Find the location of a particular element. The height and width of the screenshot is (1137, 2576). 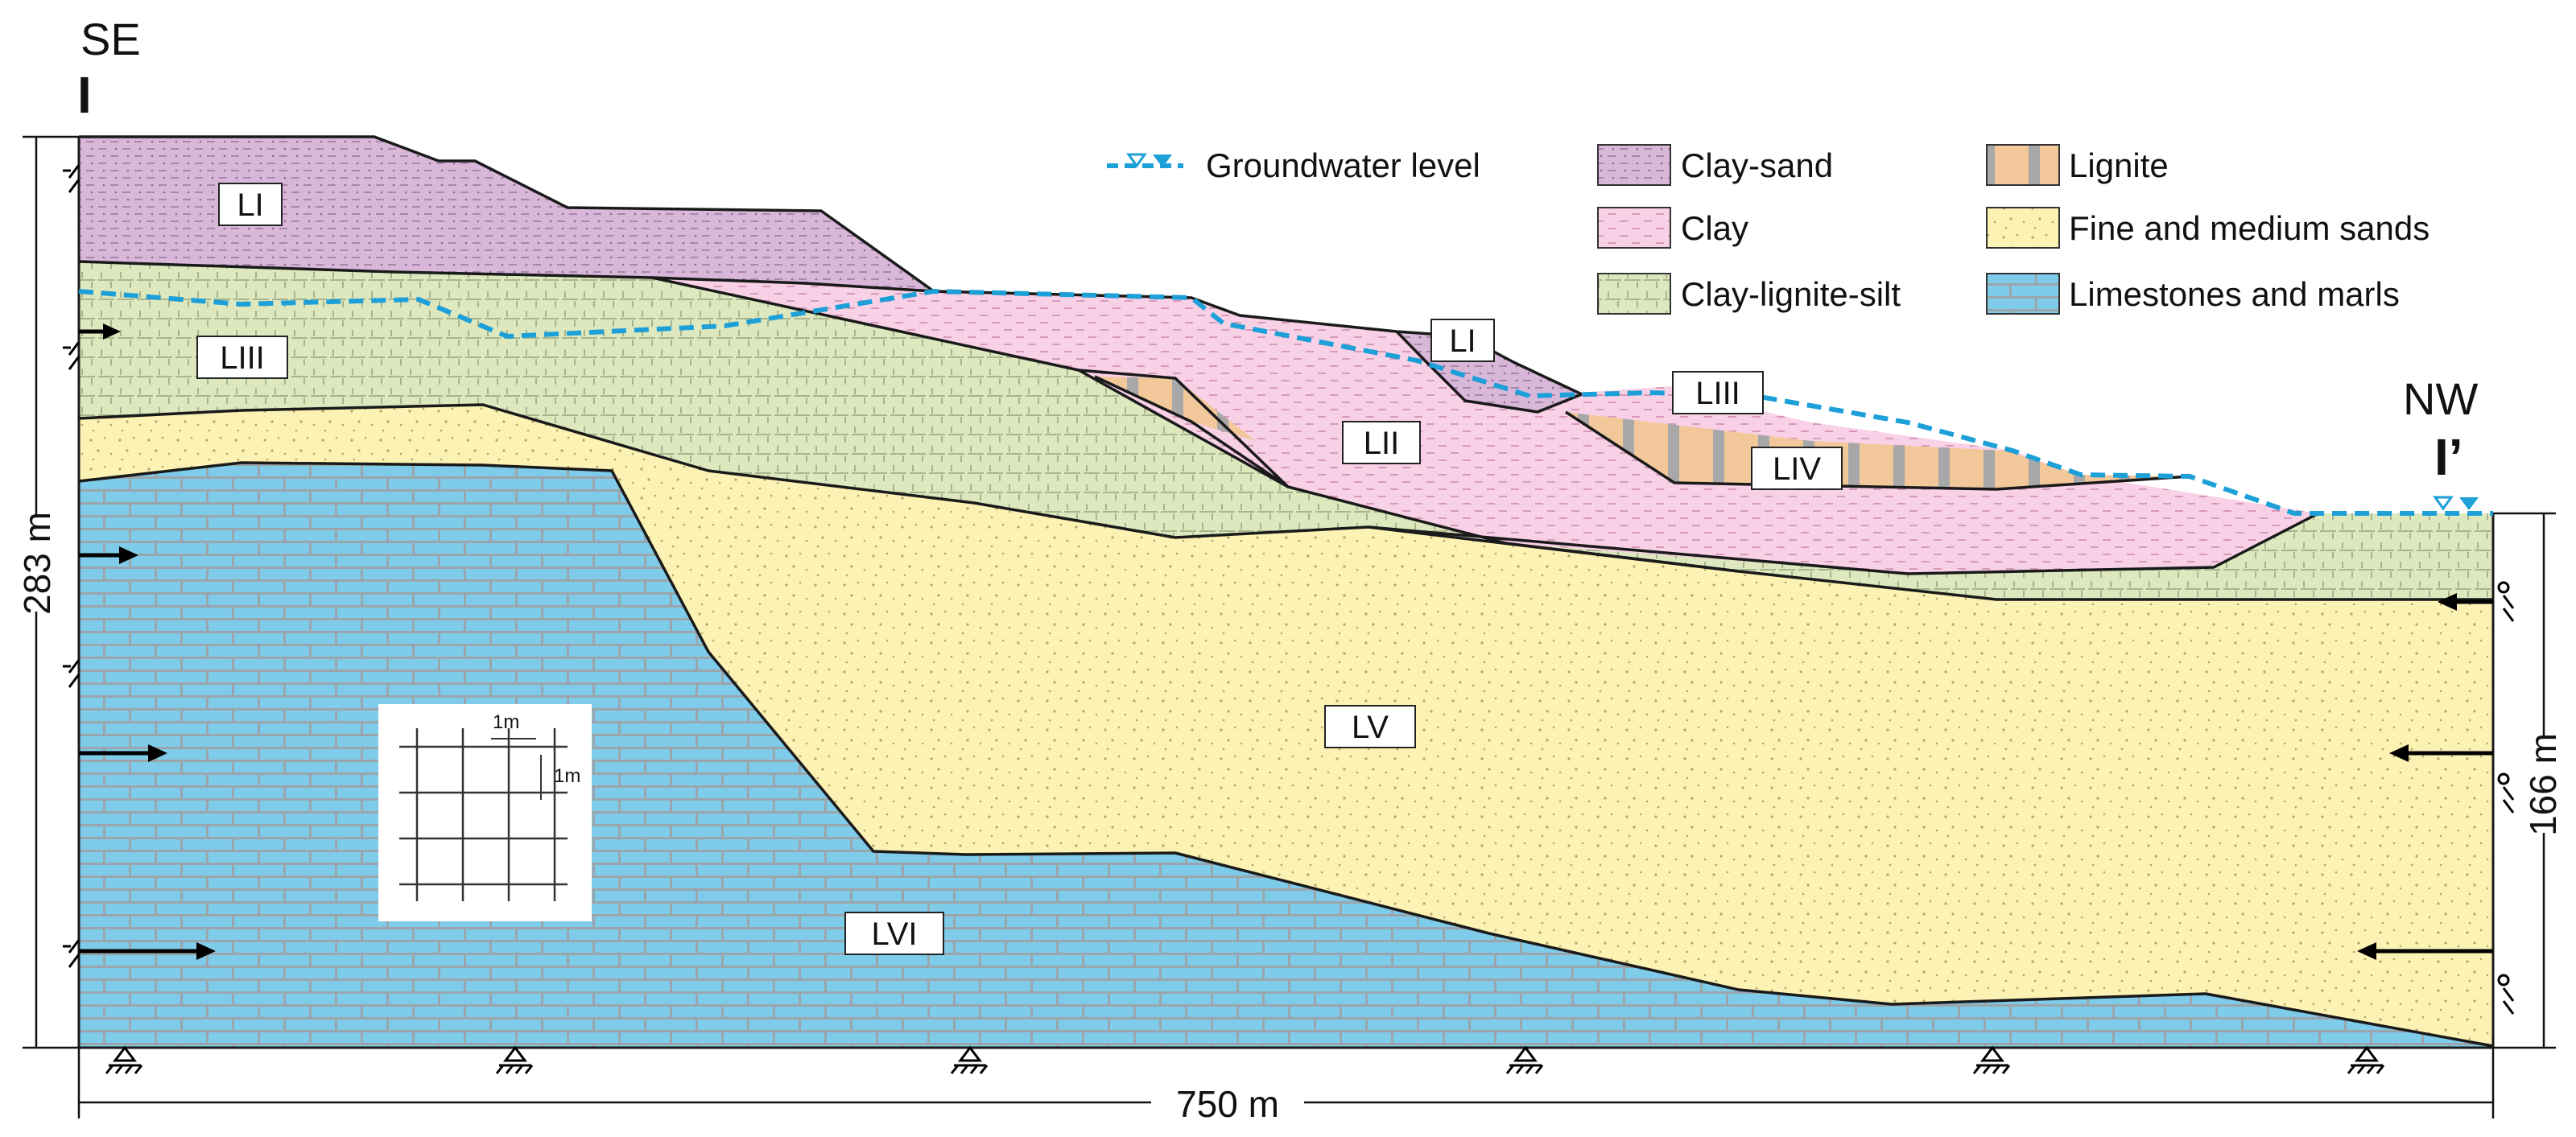

legend-sands-label: Fine and medium sands is located at coordinates (2249, 228).